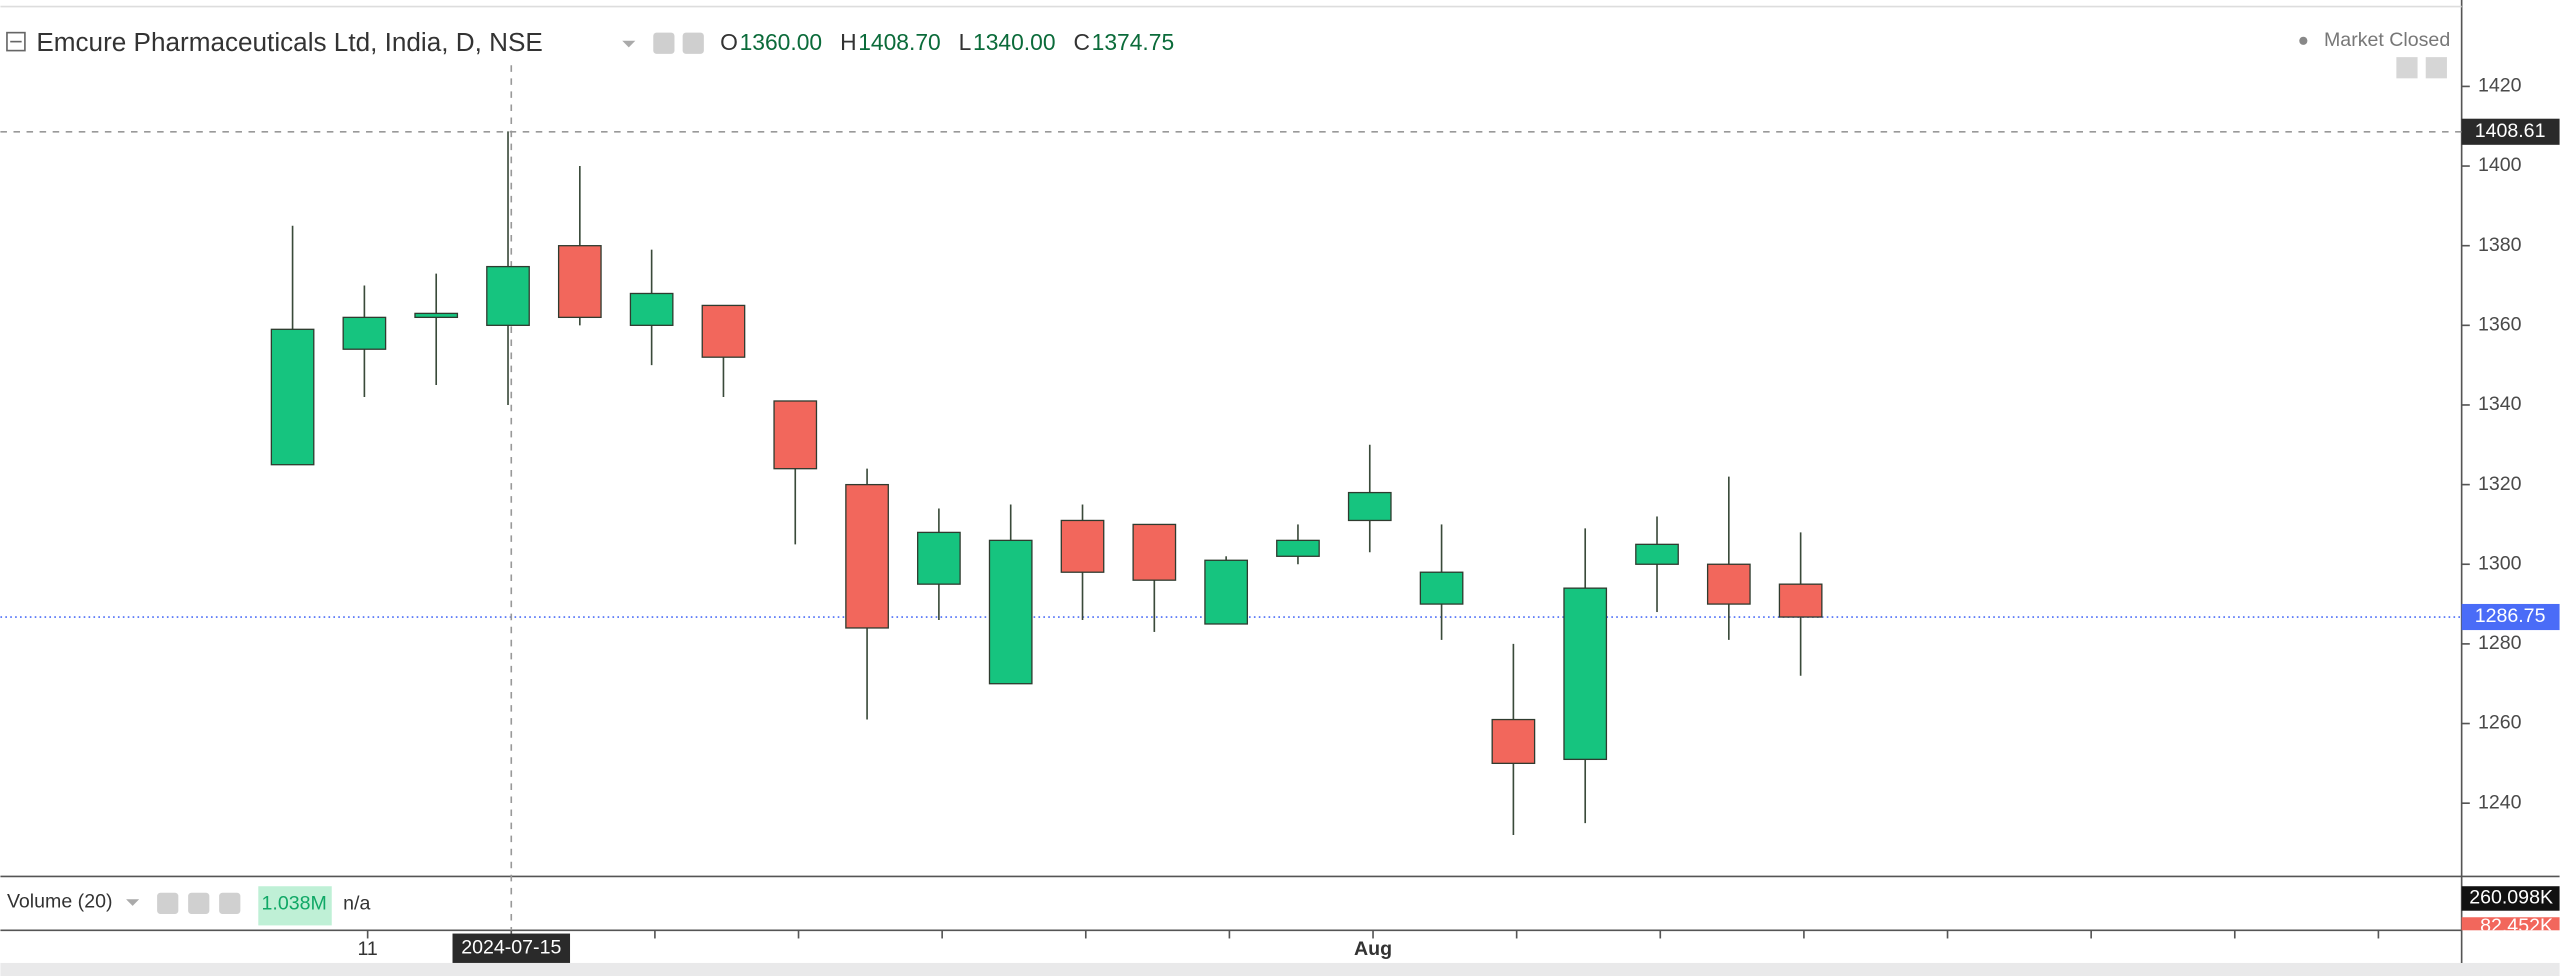 The height and width of the screenshot is (976, 2560). What do you see at coordinates (199, 903) in the screenshot?
I see `volume-settings-icon` at bounding box center [199, 903].